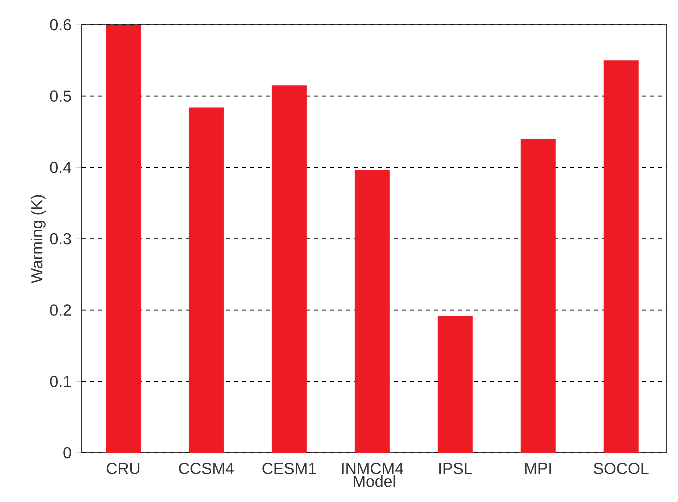 Image resolution: width=678 pixels, height=502 pixels. What do you see at coordinates (621, 468) in the screenshot?
I see `x-tick-label: SOCOL` at bounding box center [621, 468].